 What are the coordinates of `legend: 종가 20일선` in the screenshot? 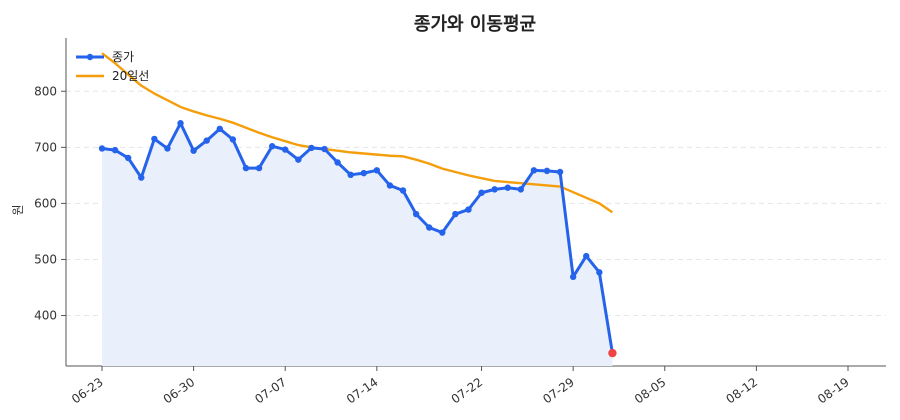 It's located at (112, 66).